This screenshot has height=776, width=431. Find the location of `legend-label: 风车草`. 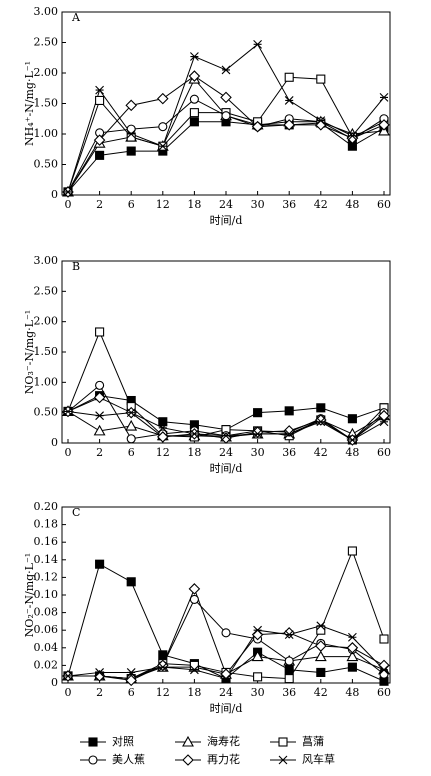

legend-label: 风车草 is located at coordinates (318, 759).